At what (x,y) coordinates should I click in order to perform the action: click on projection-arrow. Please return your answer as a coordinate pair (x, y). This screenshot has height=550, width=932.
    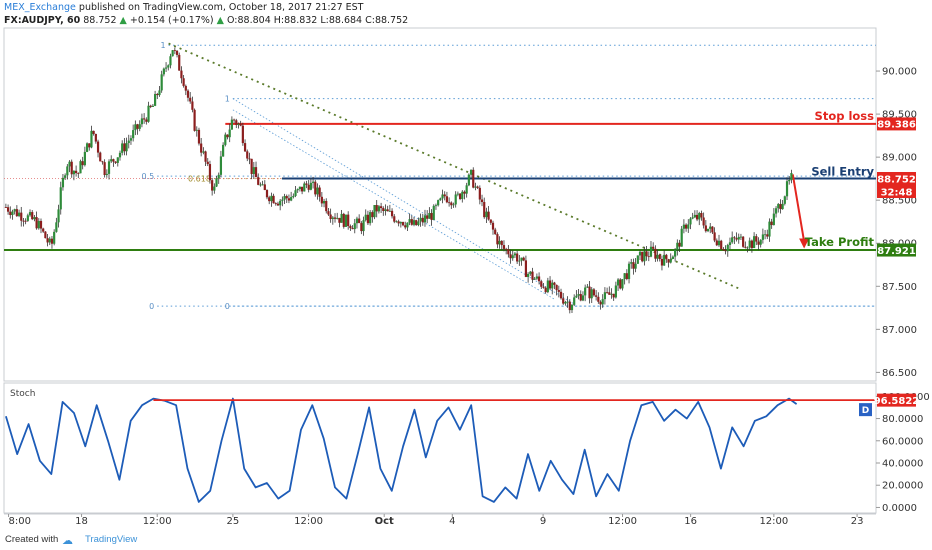
    Looking at the image, I should click on (798, 208).